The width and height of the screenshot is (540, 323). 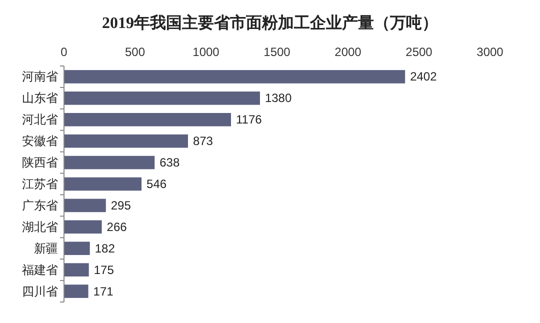 What do you see at coordinates (46, 248) in the screenshot?
I see `y-tick-label: 新疆` at bounding box center [46, 248].